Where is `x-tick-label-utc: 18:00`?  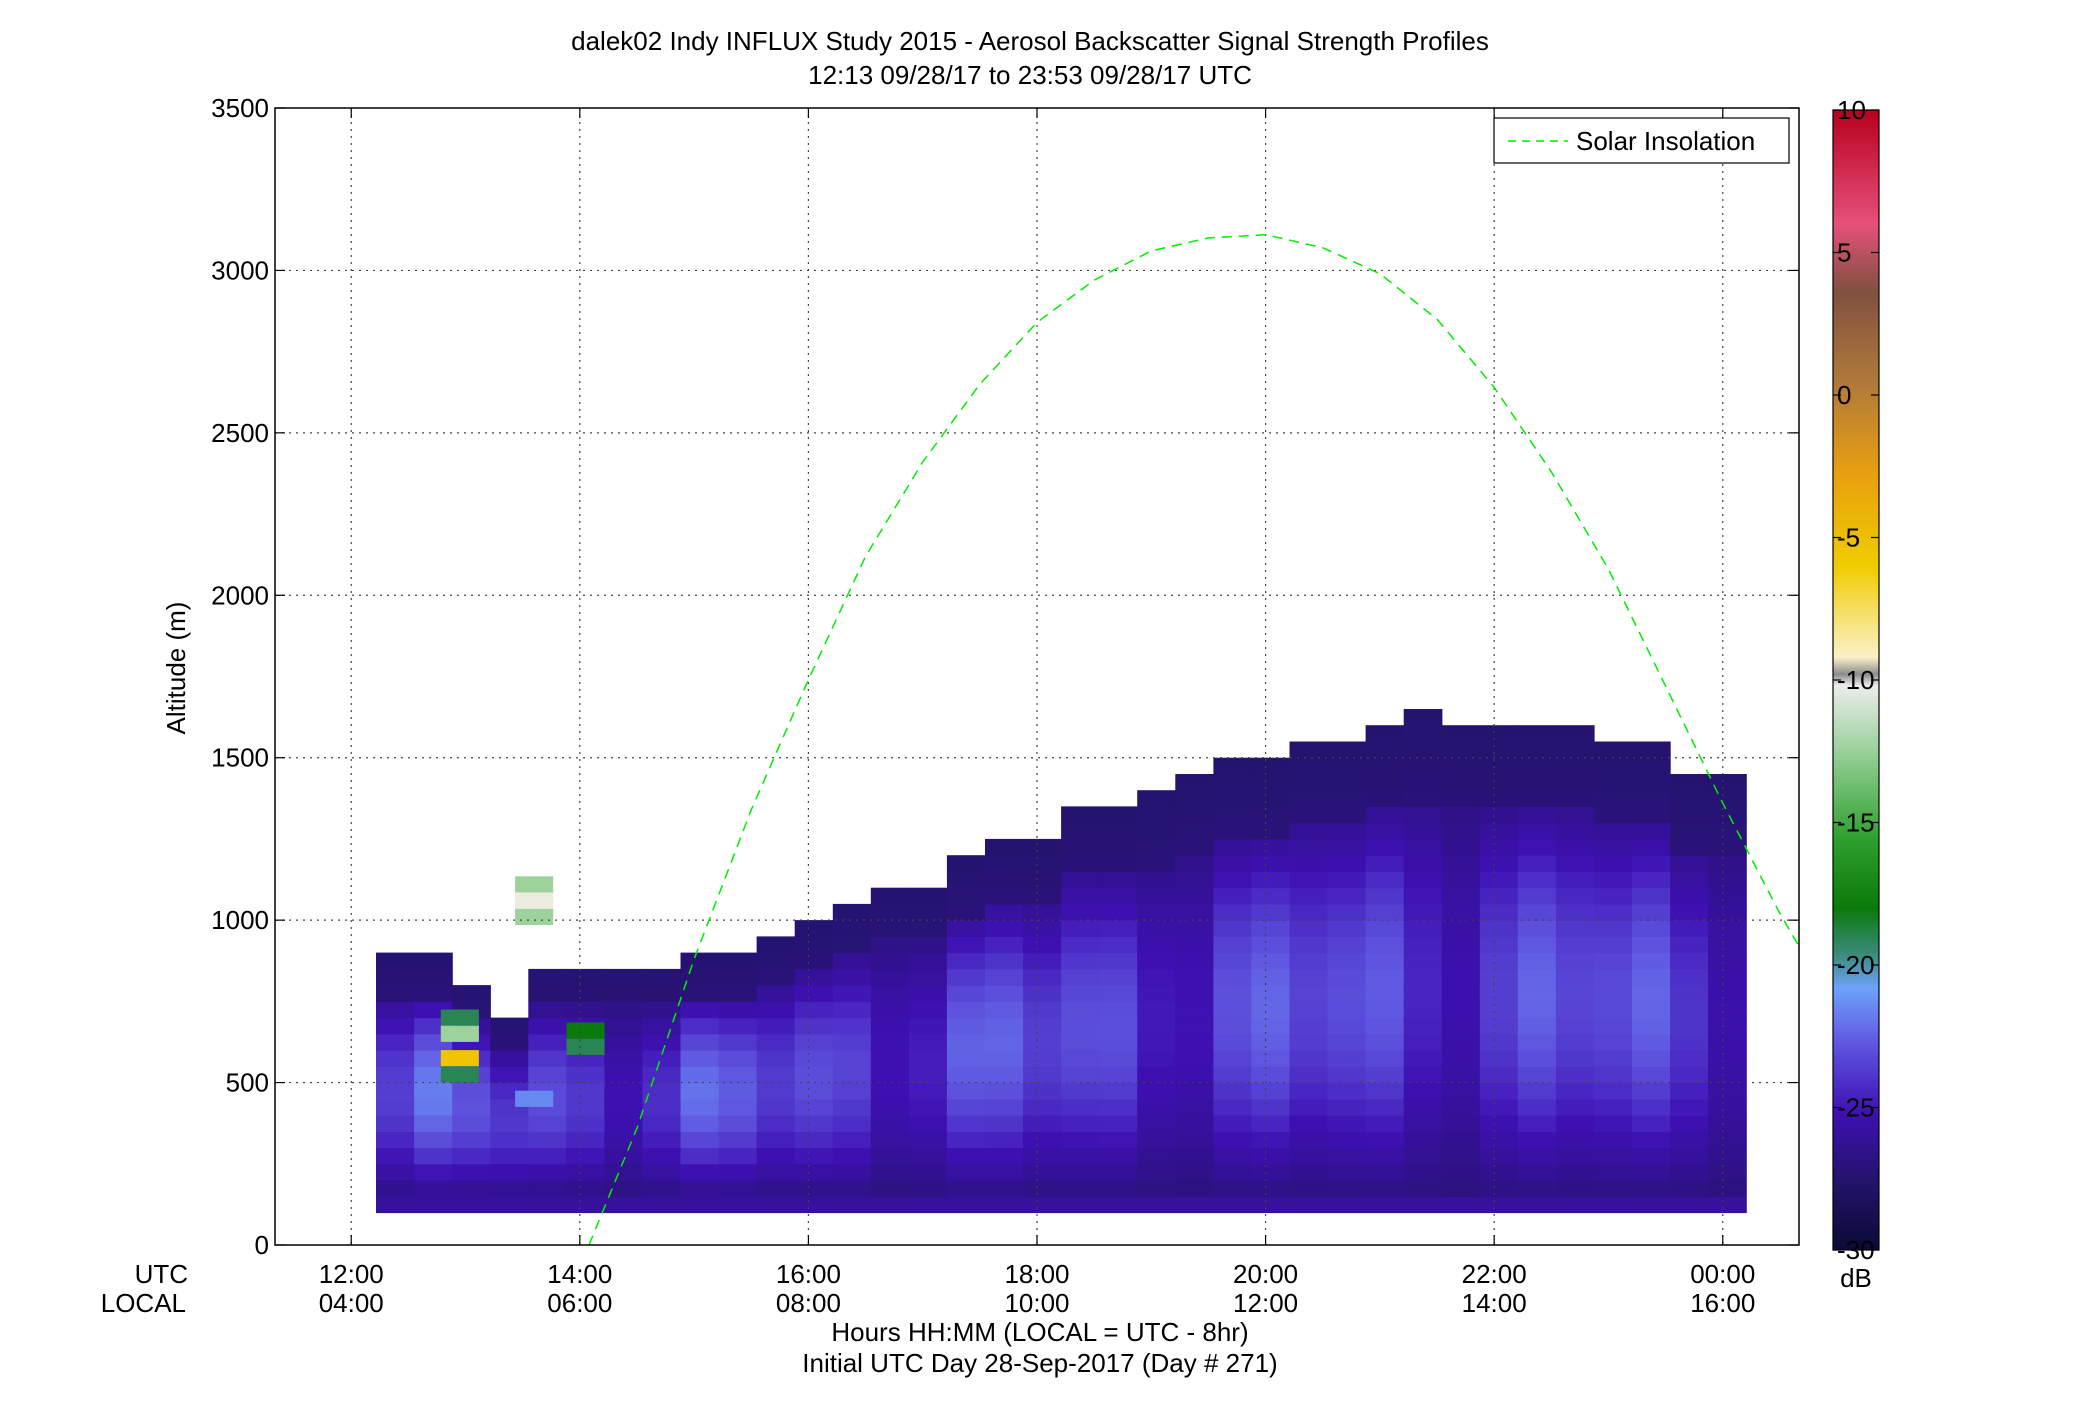 x-tick-label-utc: 18:00 is located at coordinates (1036, 1274).